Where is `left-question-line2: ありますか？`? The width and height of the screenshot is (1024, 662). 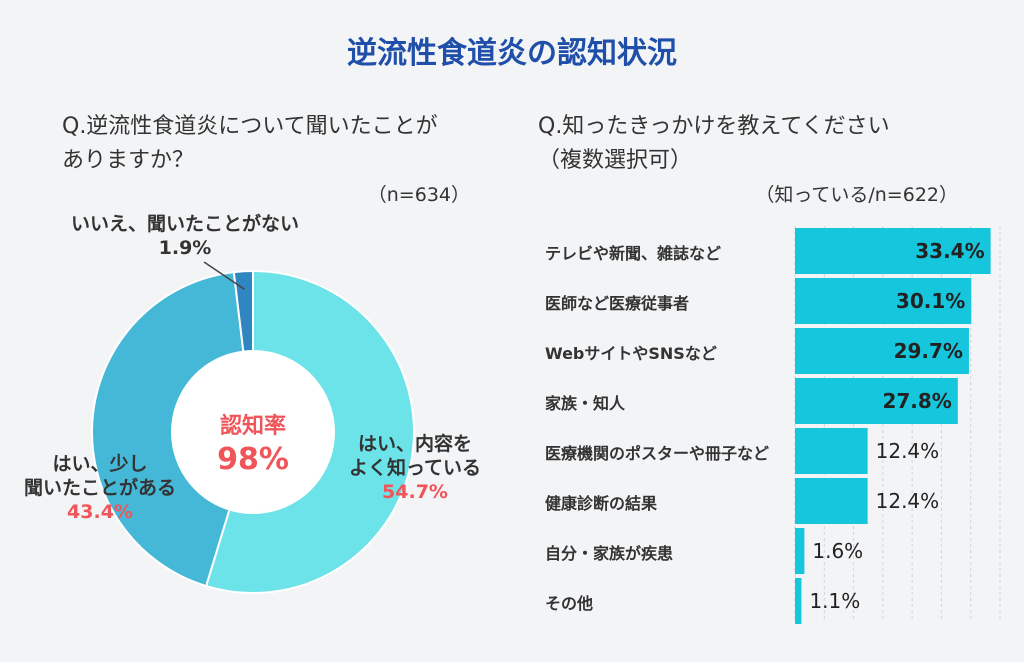
left-question-line2: ありますか？ is located at coordinates (128, 160).